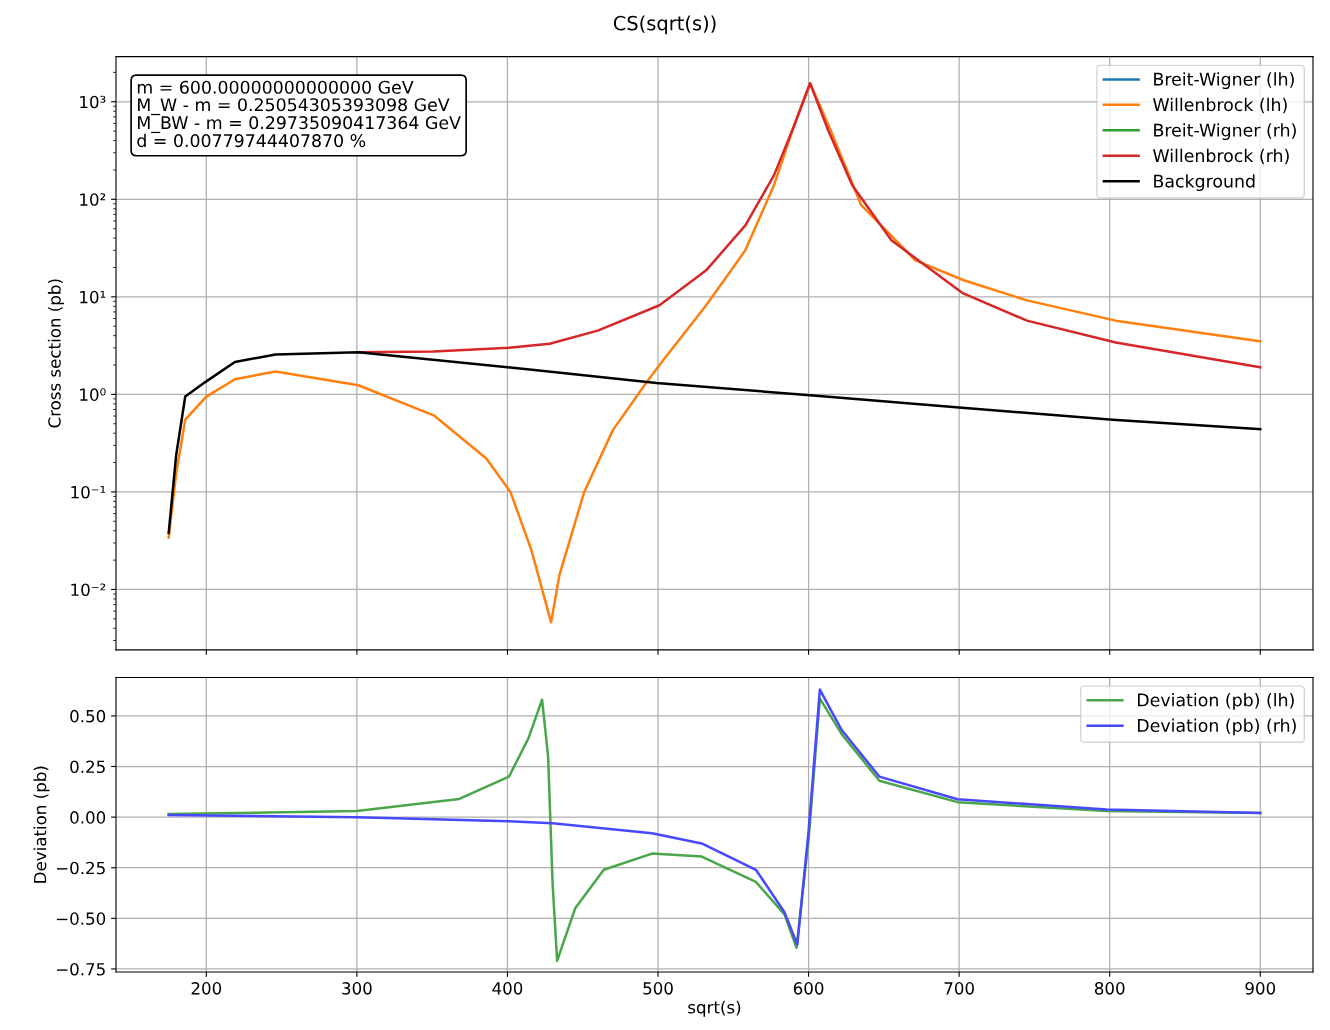  What do you see at coordinates (1224, 81) in the screenshot?
I see `legend-label: Breit-Wigner (lh)` at bounding box center [1224, 81].